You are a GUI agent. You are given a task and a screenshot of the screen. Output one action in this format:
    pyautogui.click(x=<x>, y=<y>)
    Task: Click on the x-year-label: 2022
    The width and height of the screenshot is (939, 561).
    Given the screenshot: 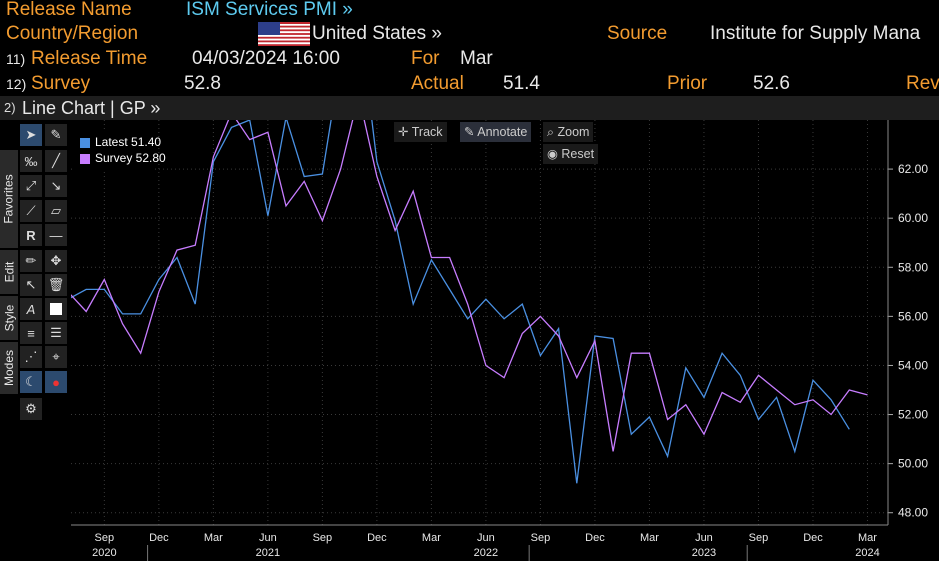 What is the action you would take?
    pyautogui.click(x=486, y=553)
    